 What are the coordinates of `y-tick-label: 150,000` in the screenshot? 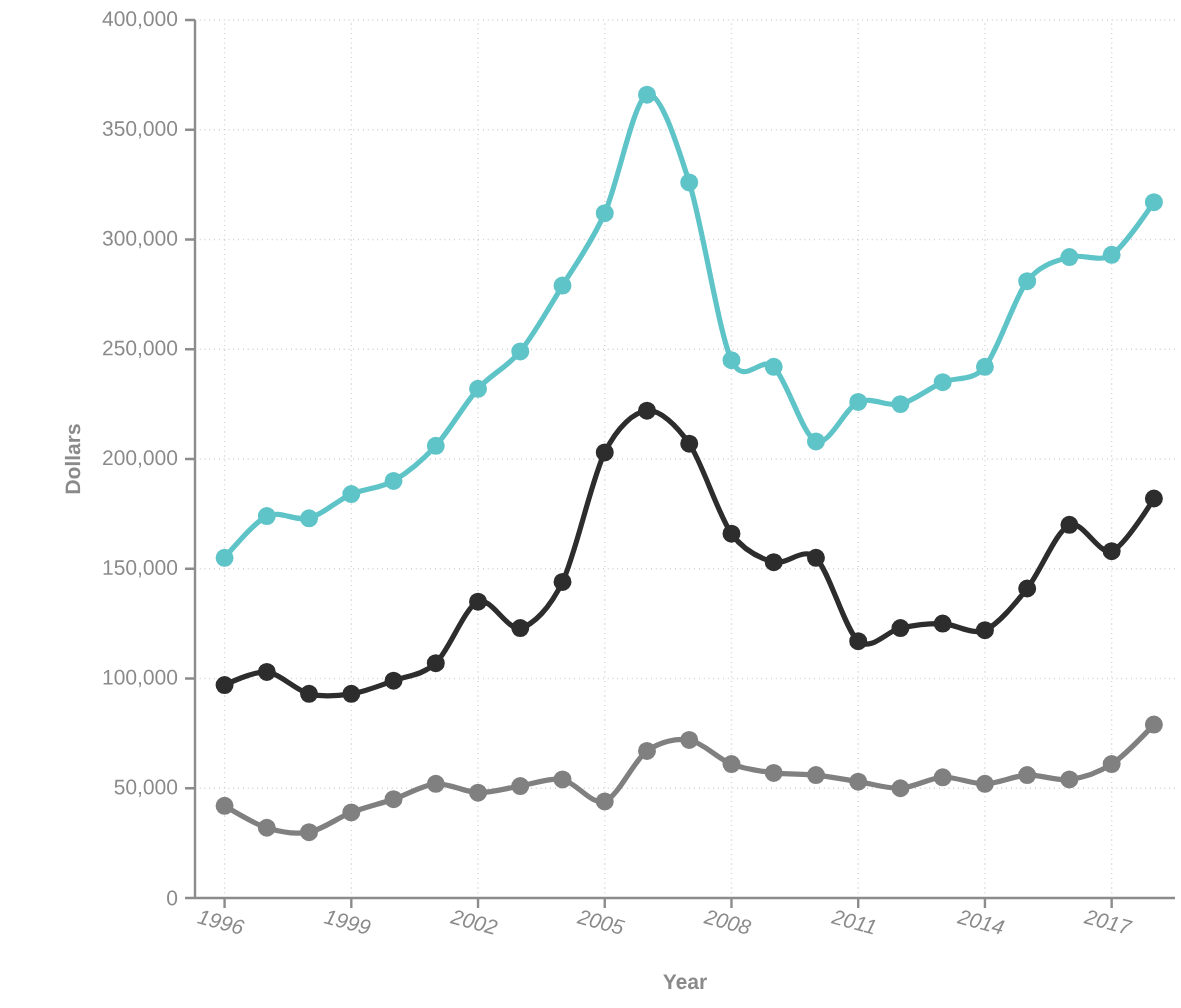 It's located at (140, 569).